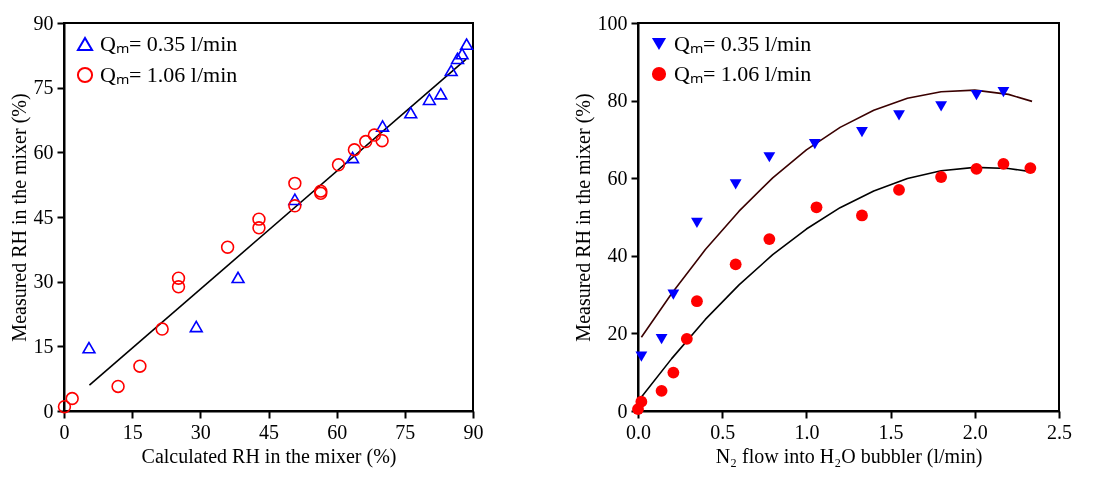 This screenshot has height=497, width=1104. I want to click on y-tick-label: 15, so click(43, 345).